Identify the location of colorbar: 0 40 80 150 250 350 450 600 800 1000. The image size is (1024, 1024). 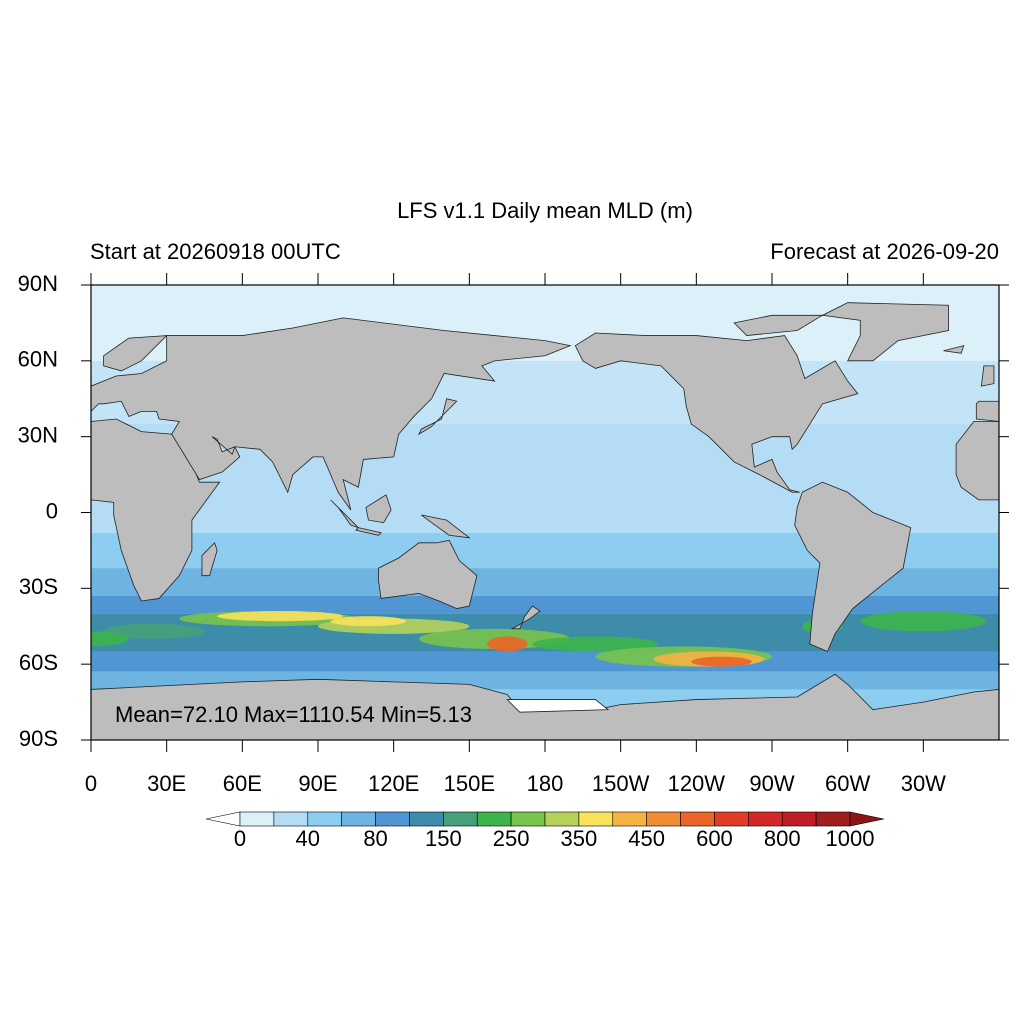
(545, 831).